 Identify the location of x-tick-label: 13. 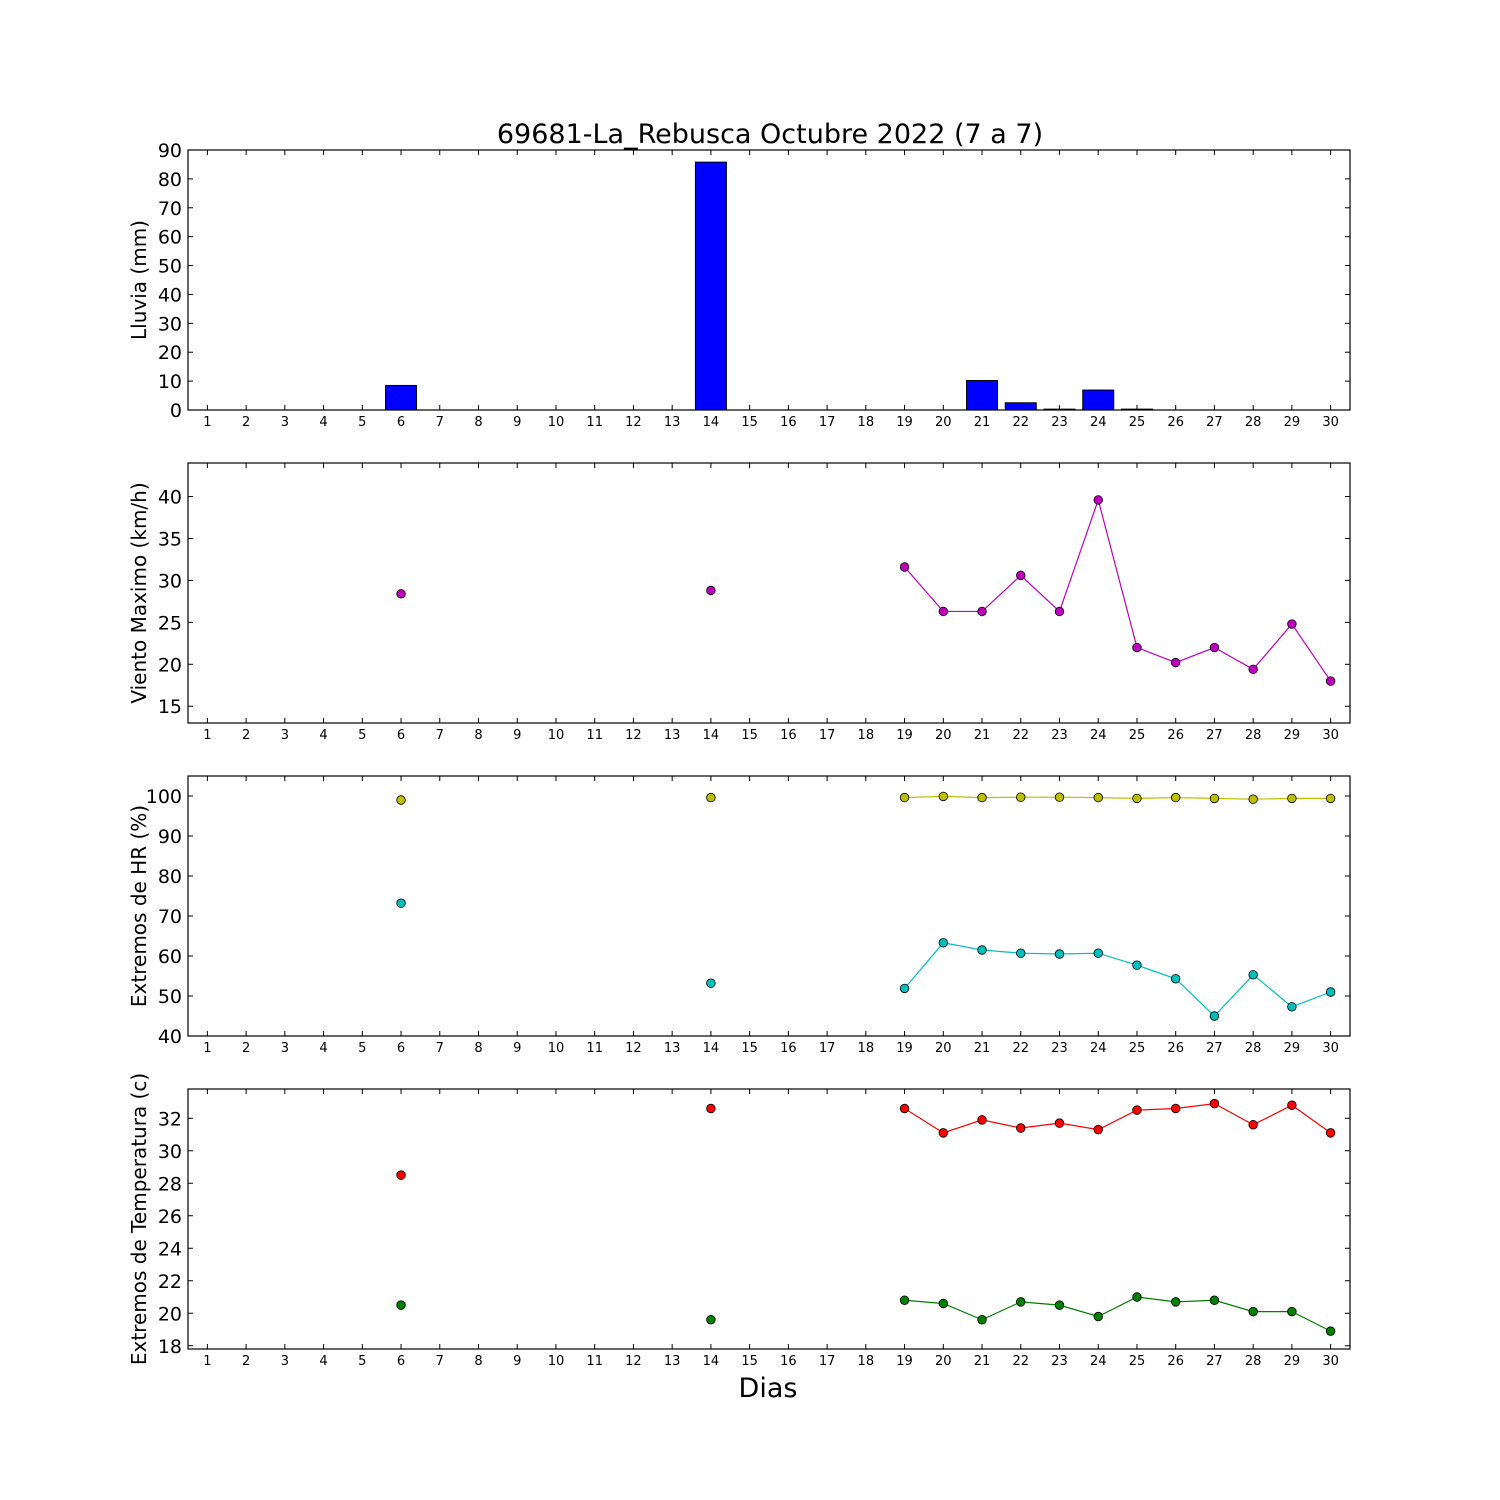
(672, 1361).